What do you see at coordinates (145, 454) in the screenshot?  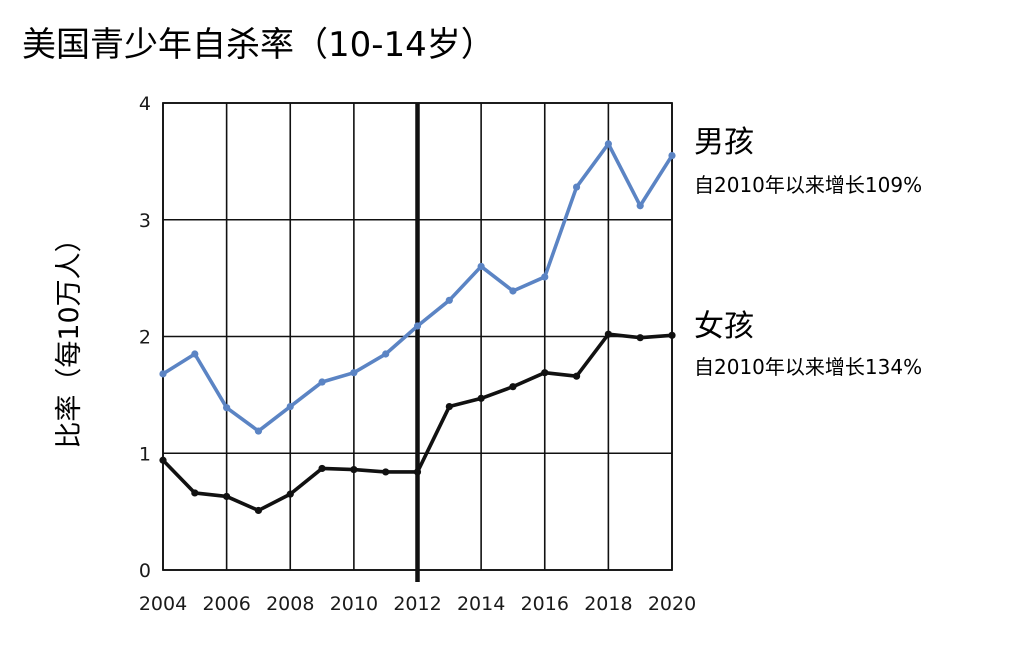 I see `y-tick-label-1: 1` at bounding box center [145, 454].